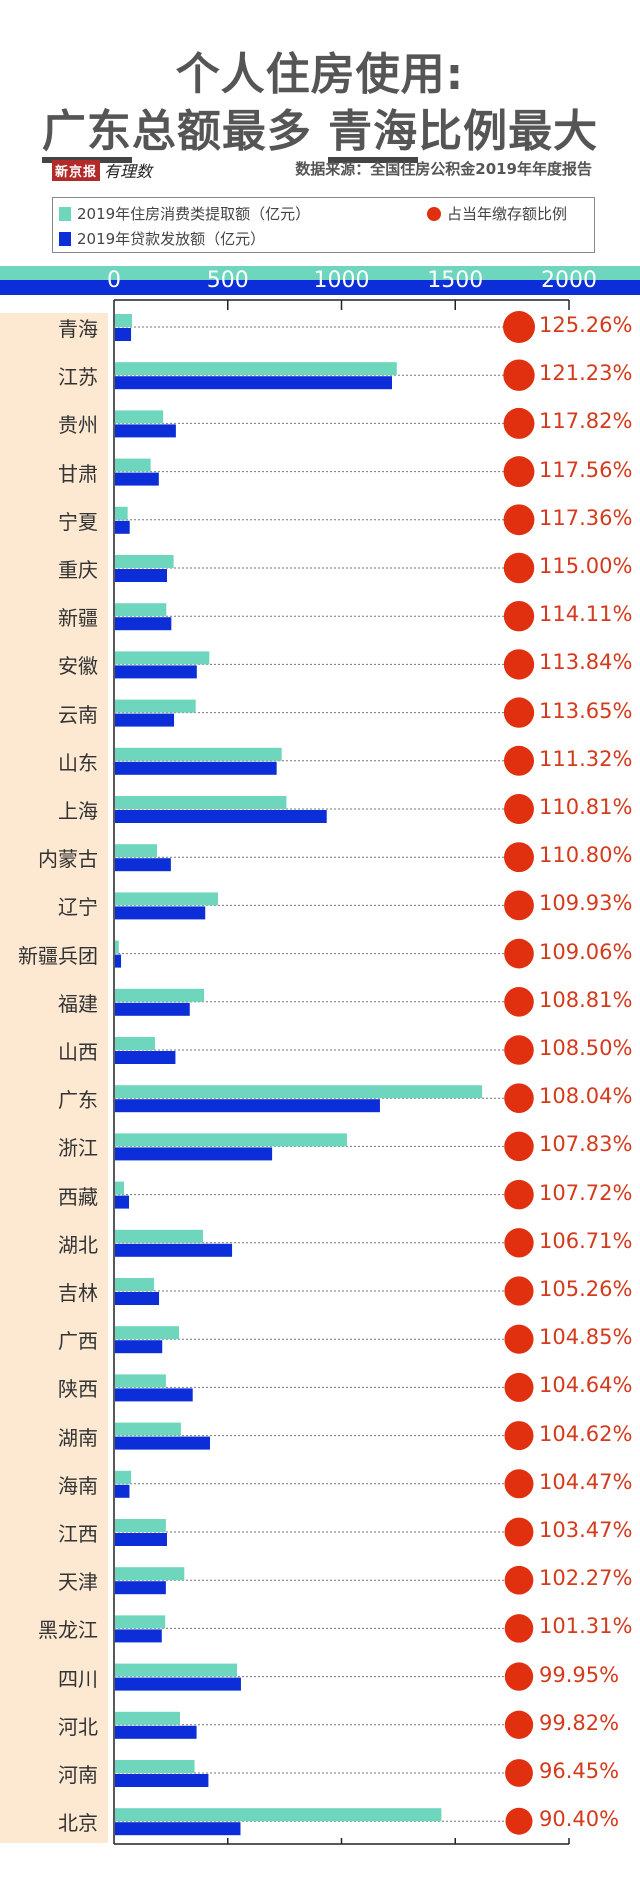  Describe the element at coordinates (78, 618) in the screenshot. I see `category-label: 新疆` at that location.